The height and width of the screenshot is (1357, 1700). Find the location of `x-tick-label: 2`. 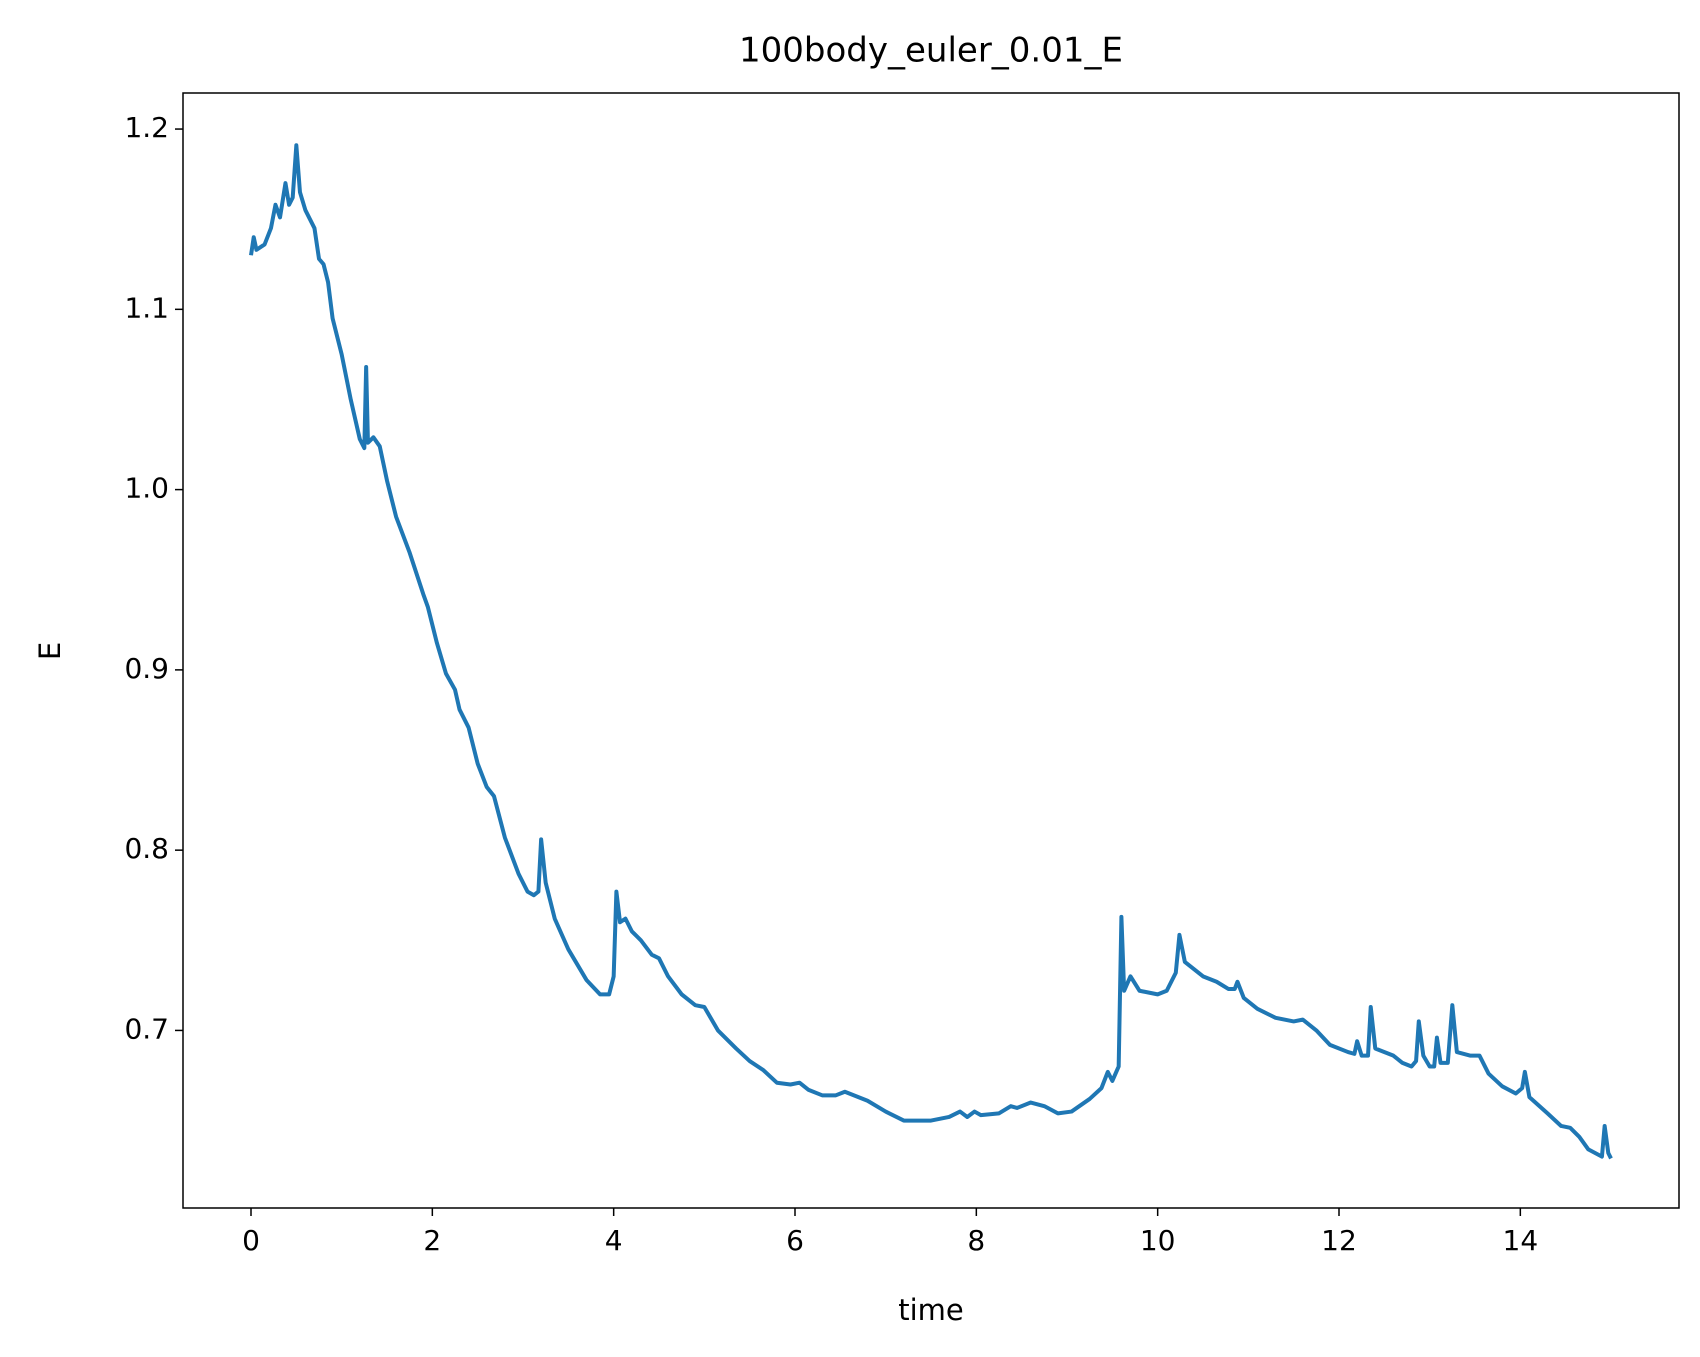

x-tick-label: 2 is located at coordinates (432, 1240).